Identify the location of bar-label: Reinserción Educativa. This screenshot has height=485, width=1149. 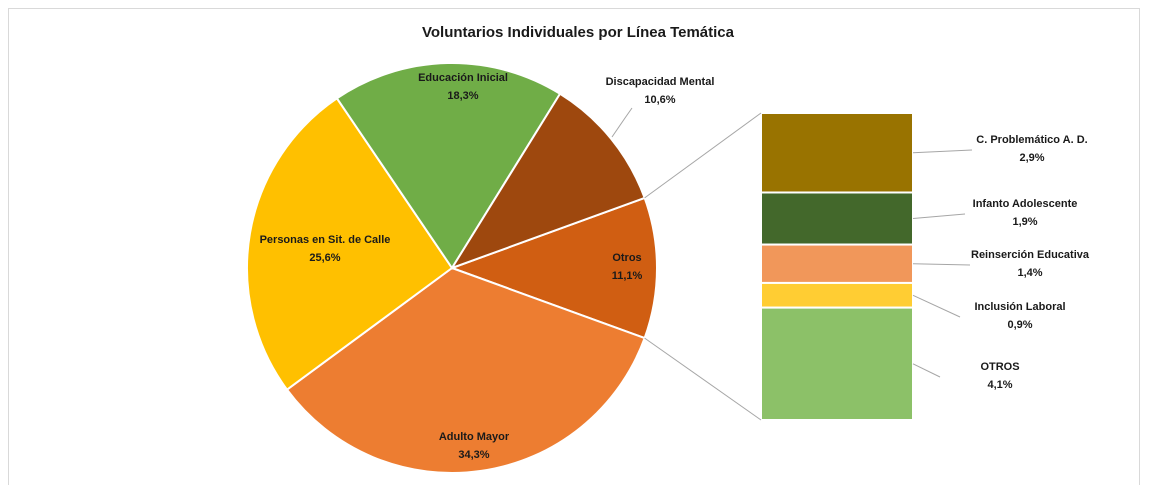
(1030, 255).